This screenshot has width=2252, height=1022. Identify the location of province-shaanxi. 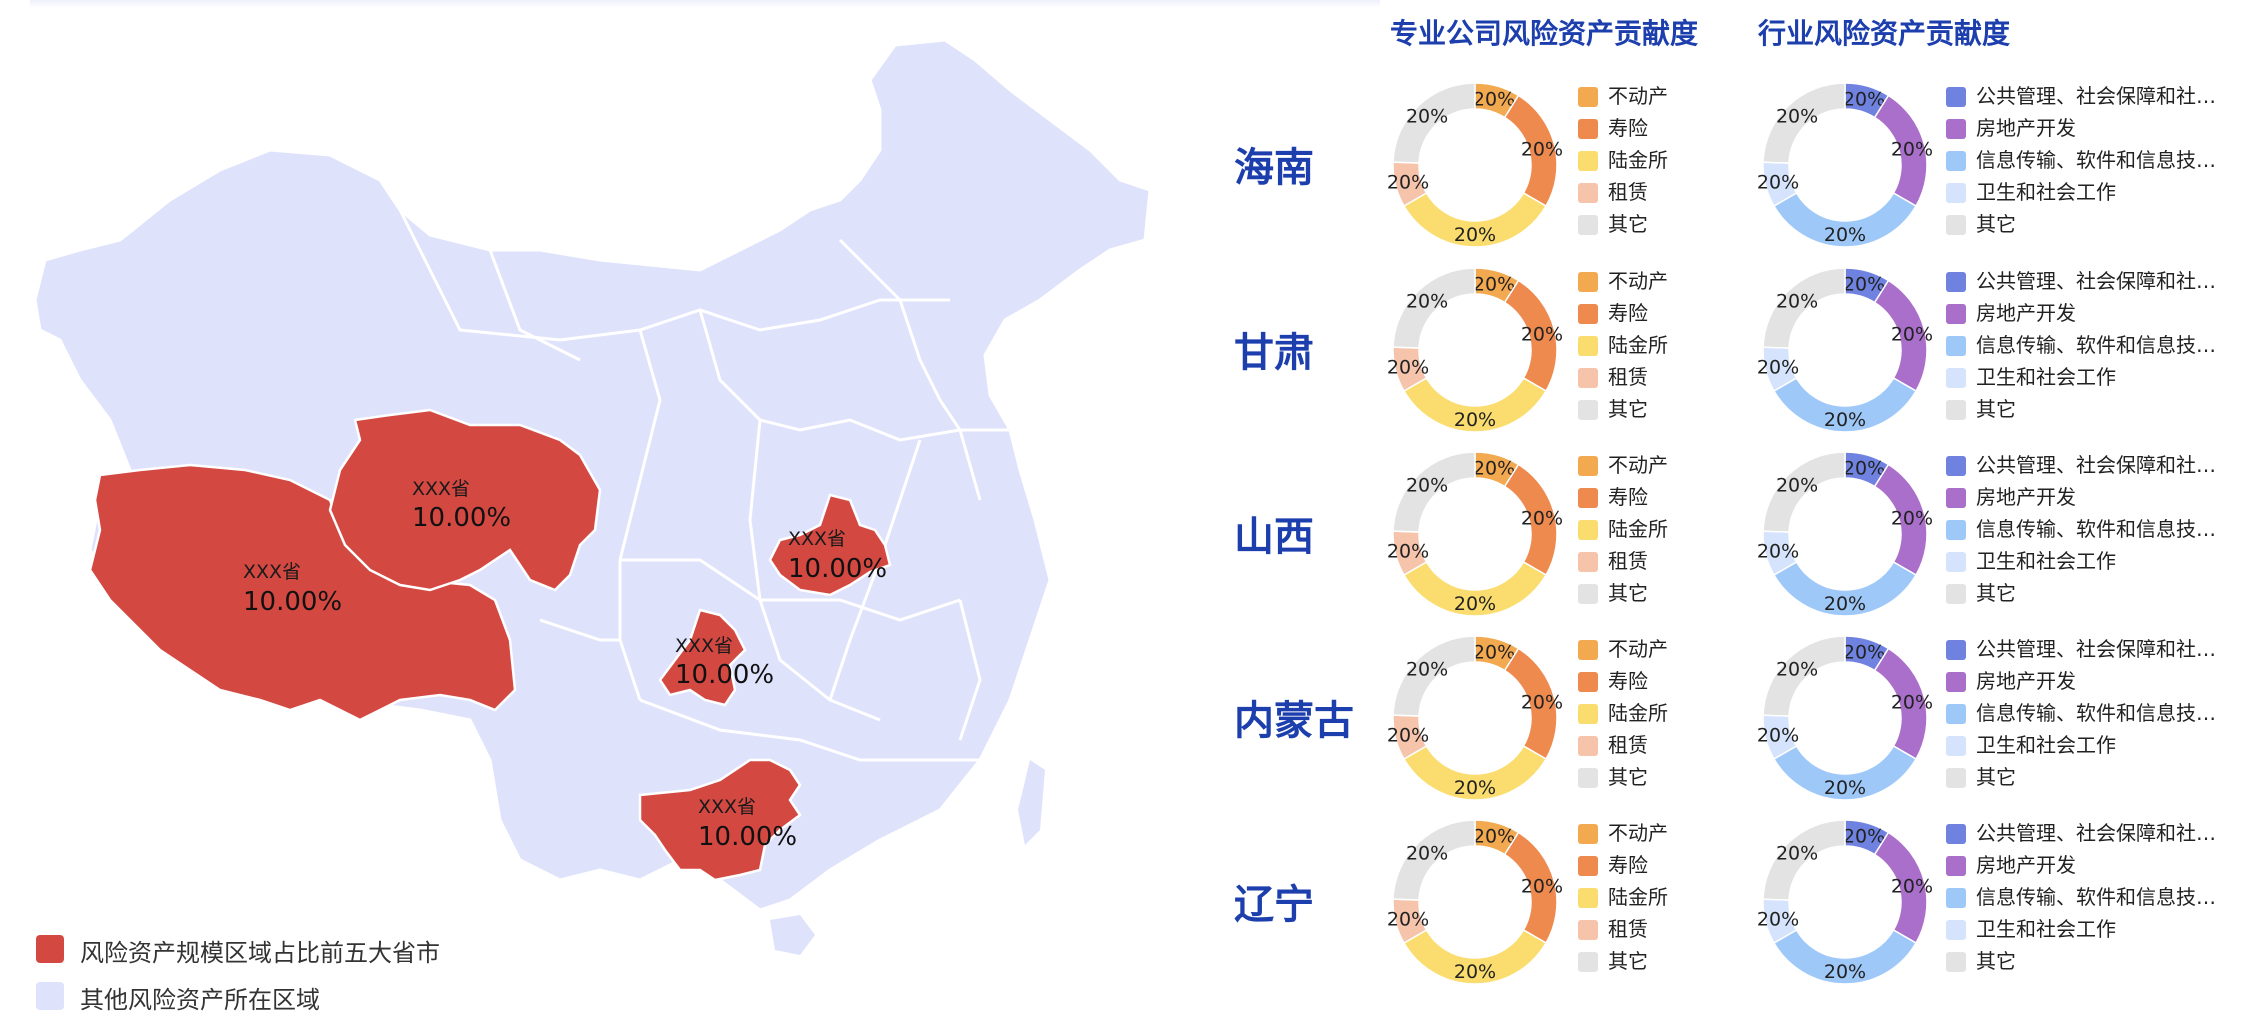
(830, 545).